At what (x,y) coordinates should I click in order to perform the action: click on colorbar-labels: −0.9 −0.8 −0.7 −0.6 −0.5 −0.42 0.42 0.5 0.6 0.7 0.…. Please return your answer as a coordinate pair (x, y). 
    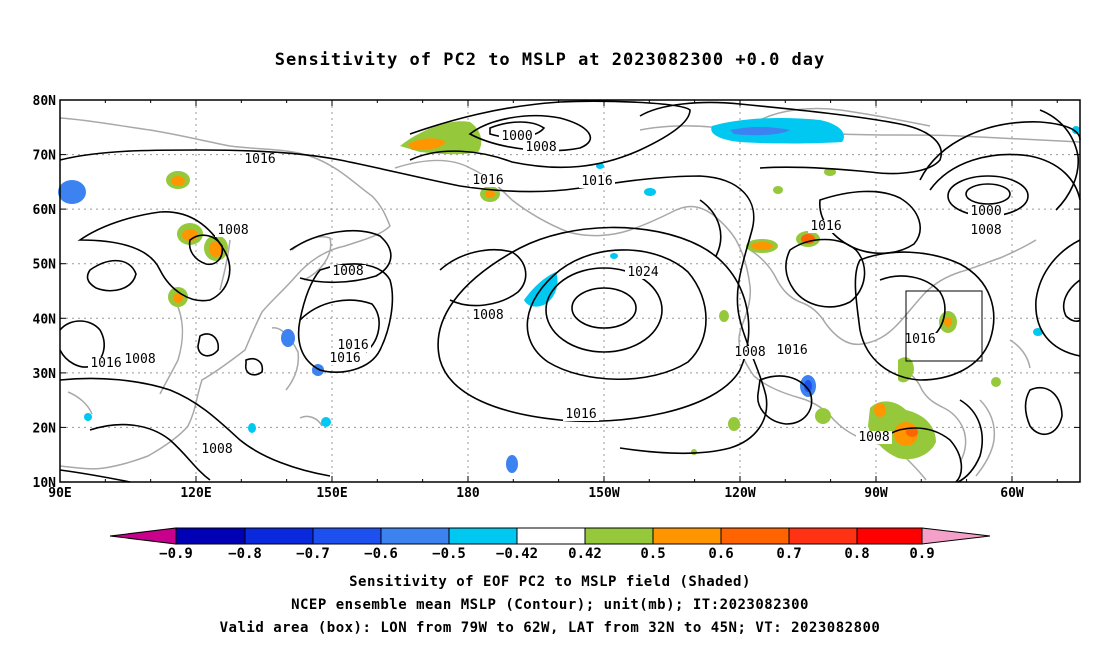
    Looking at the image, I should click on (547, 554).